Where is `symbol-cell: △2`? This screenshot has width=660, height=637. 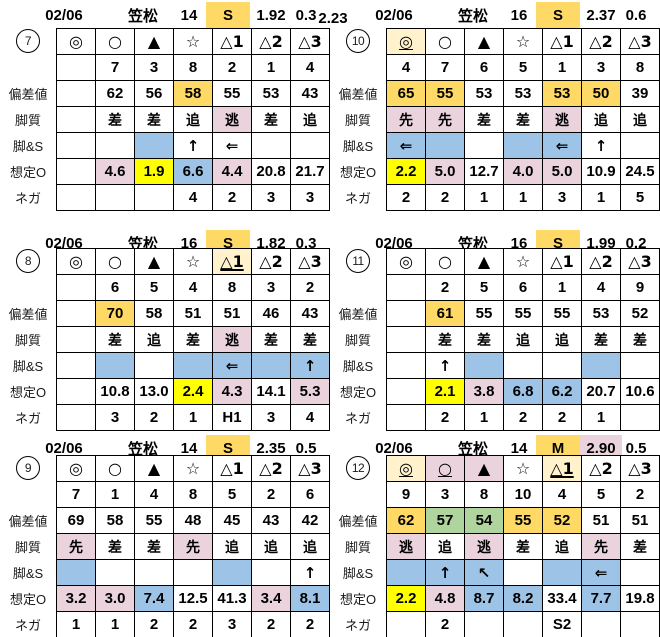 symbol-cell: △2 is located at coordinates (601, 469).